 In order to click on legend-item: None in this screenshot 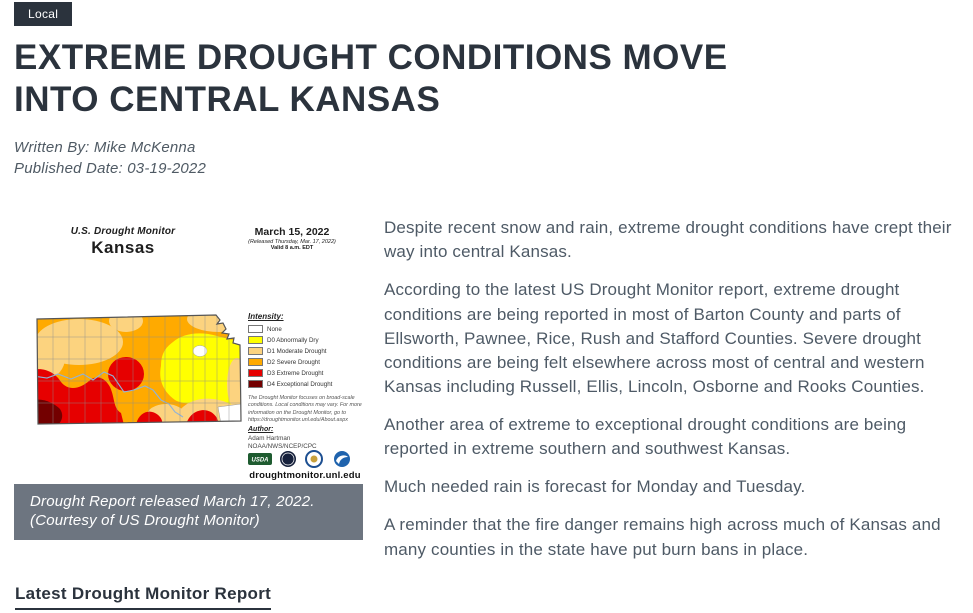, I will do `click(304, 329)`.